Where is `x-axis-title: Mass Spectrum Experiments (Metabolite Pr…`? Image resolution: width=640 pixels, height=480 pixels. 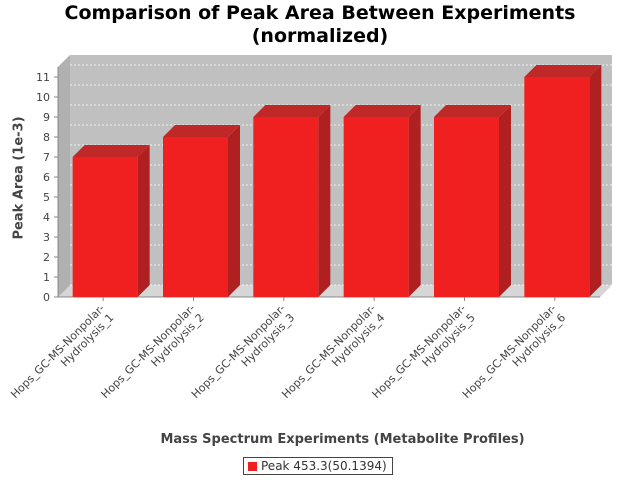 x-axis-title: Mass Spectrum Experiments (Metabolite Pr… is located at coordinates (342, 439).